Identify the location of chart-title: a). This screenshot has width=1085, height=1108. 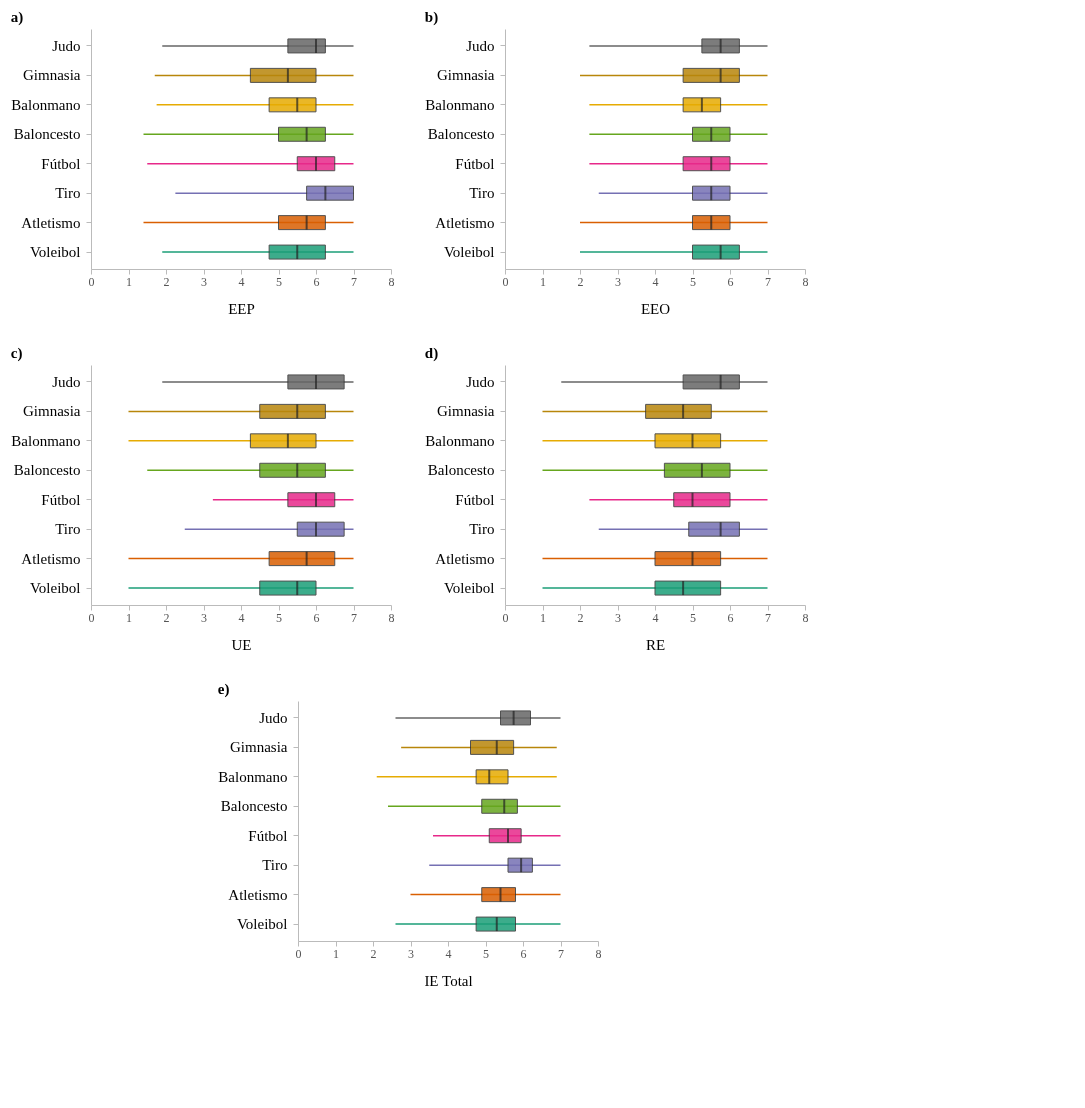
(17, 17).